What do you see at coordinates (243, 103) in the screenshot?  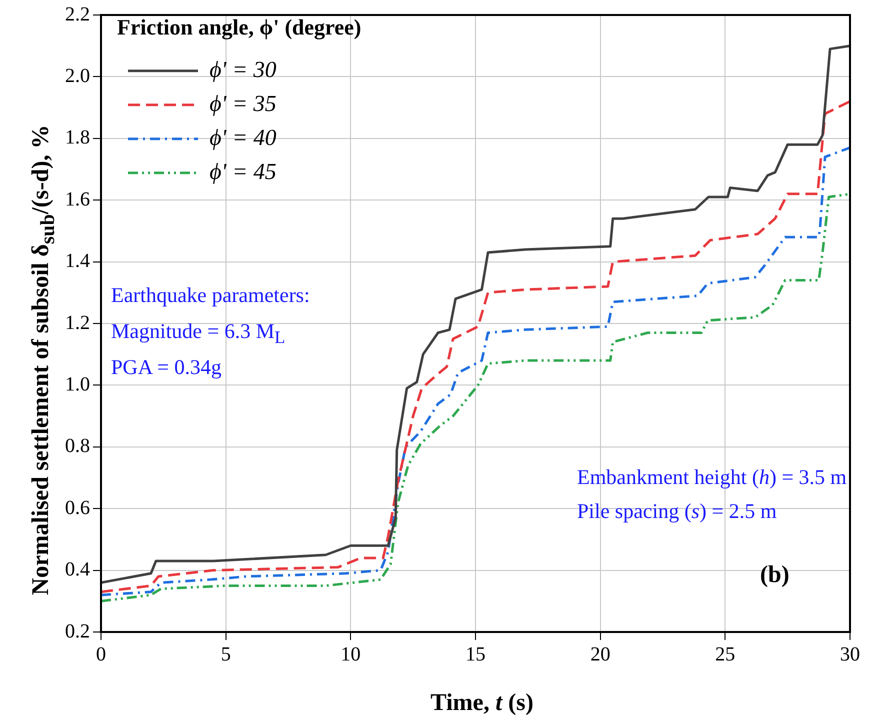 I see `legend-label: ϕ' = 35` at bounding box center [243, 103].